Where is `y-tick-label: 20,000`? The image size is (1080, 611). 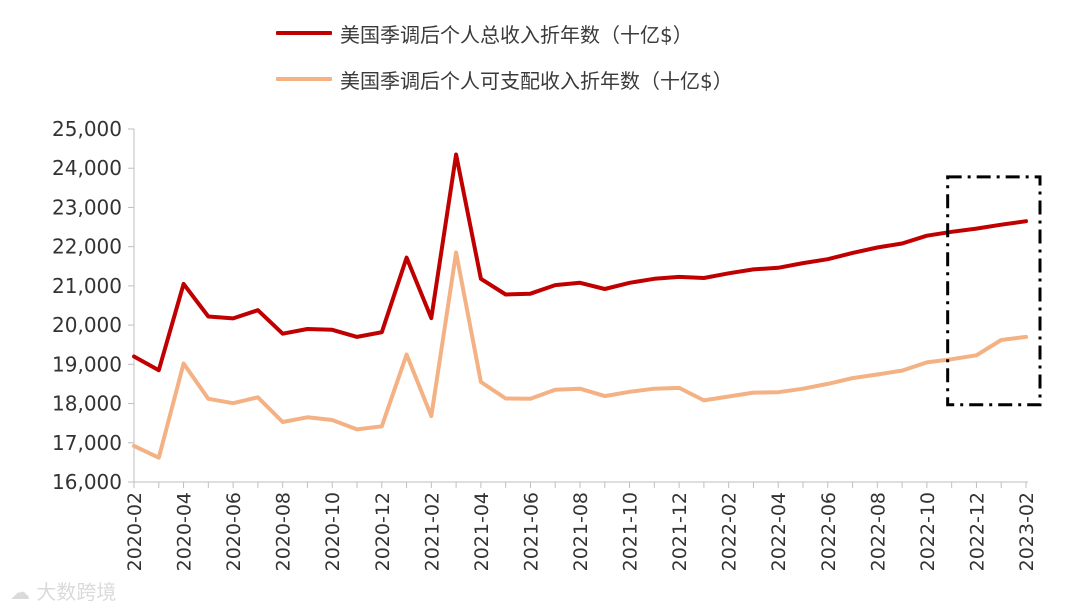
y-tick-label: 20,000 is located at coordinates (87, 325).